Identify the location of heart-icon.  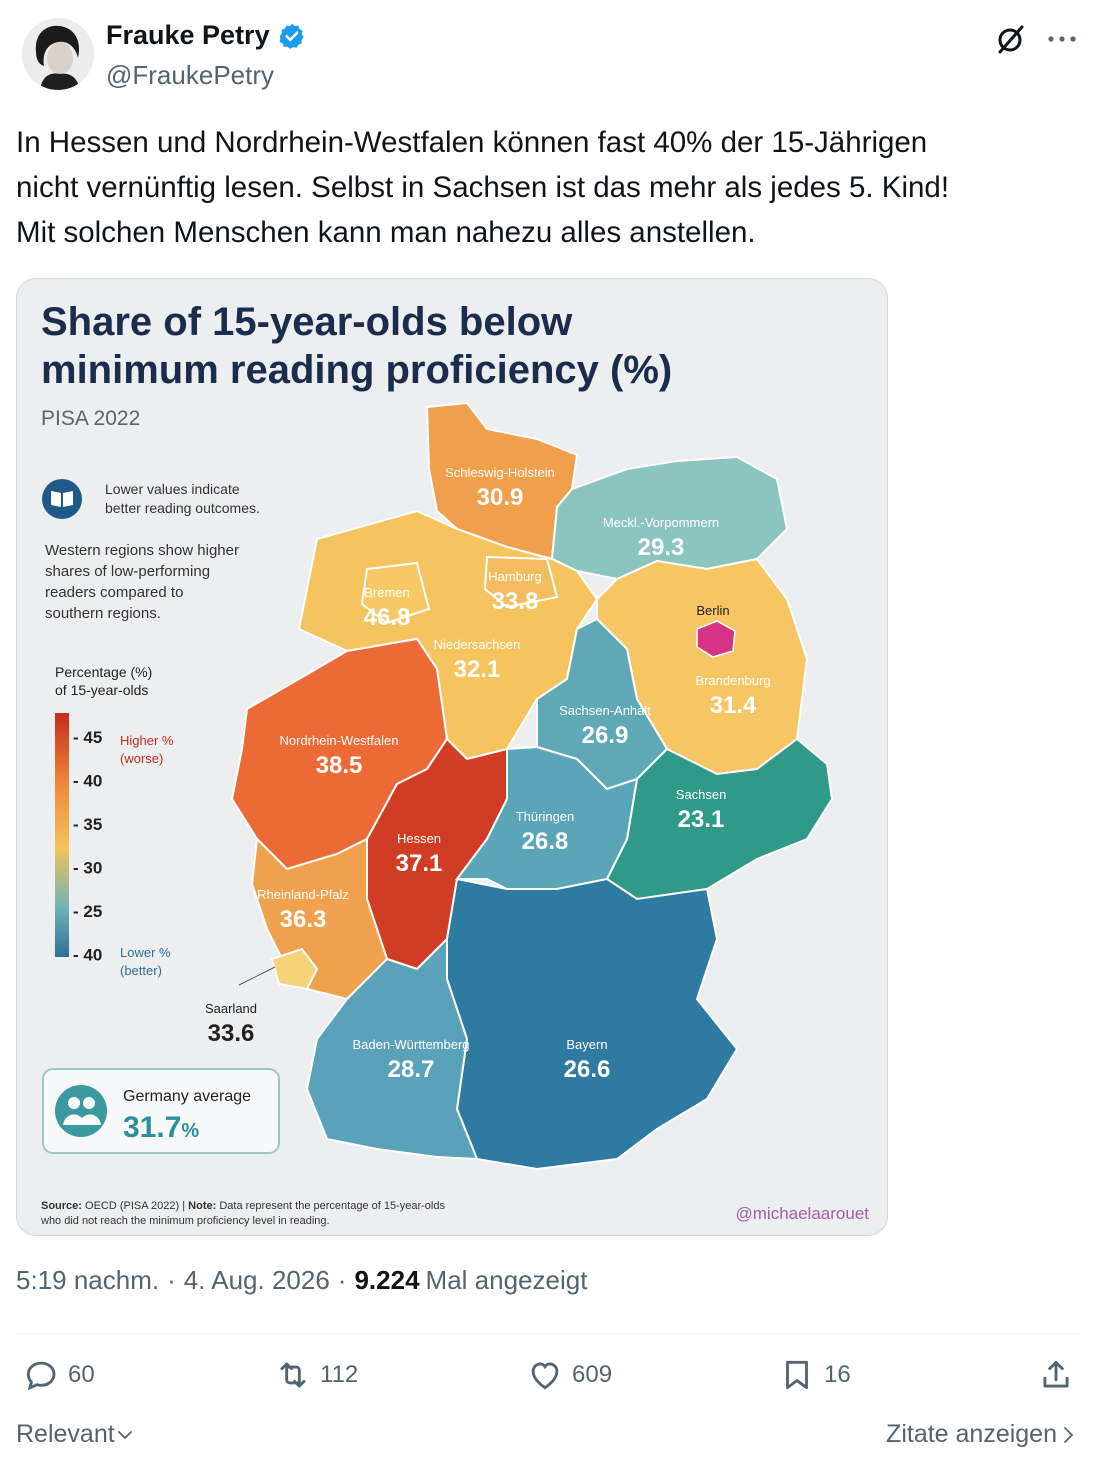
(545, 1376).